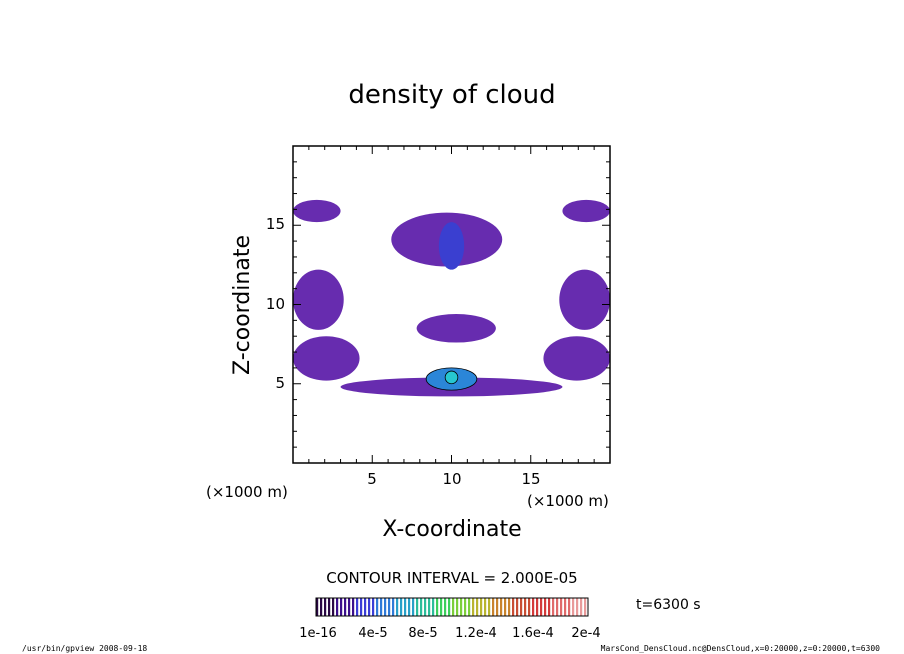 This screenshot has width=904, height=654. Describe the element at coordinates (668, 605) in the screenshot. I see `time-label: t=6300 s` at that location.